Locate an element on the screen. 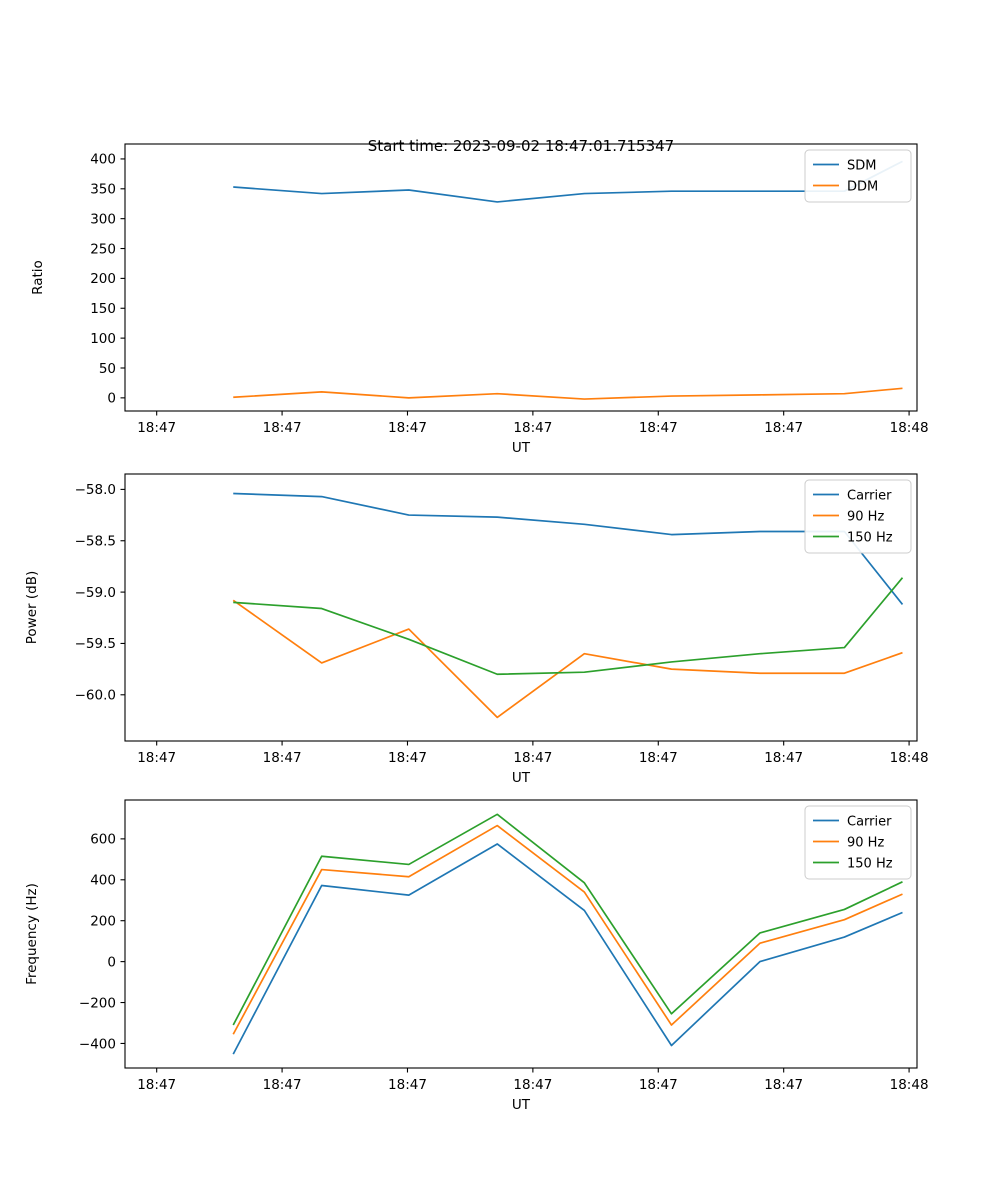 Image resolution: width=1000 pixels, height=1200 pixels. y-tick-label: 50 is located at coordinates (107, 369).